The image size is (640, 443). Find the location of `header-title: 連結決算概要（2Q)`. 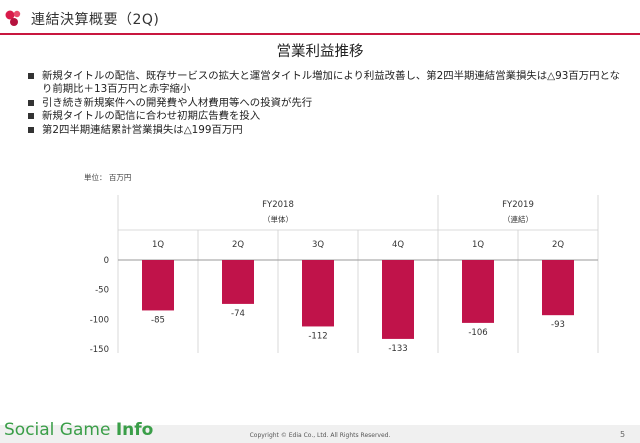

header-title: 連結決算概要（2Q) is located at coordinates (95, 20).